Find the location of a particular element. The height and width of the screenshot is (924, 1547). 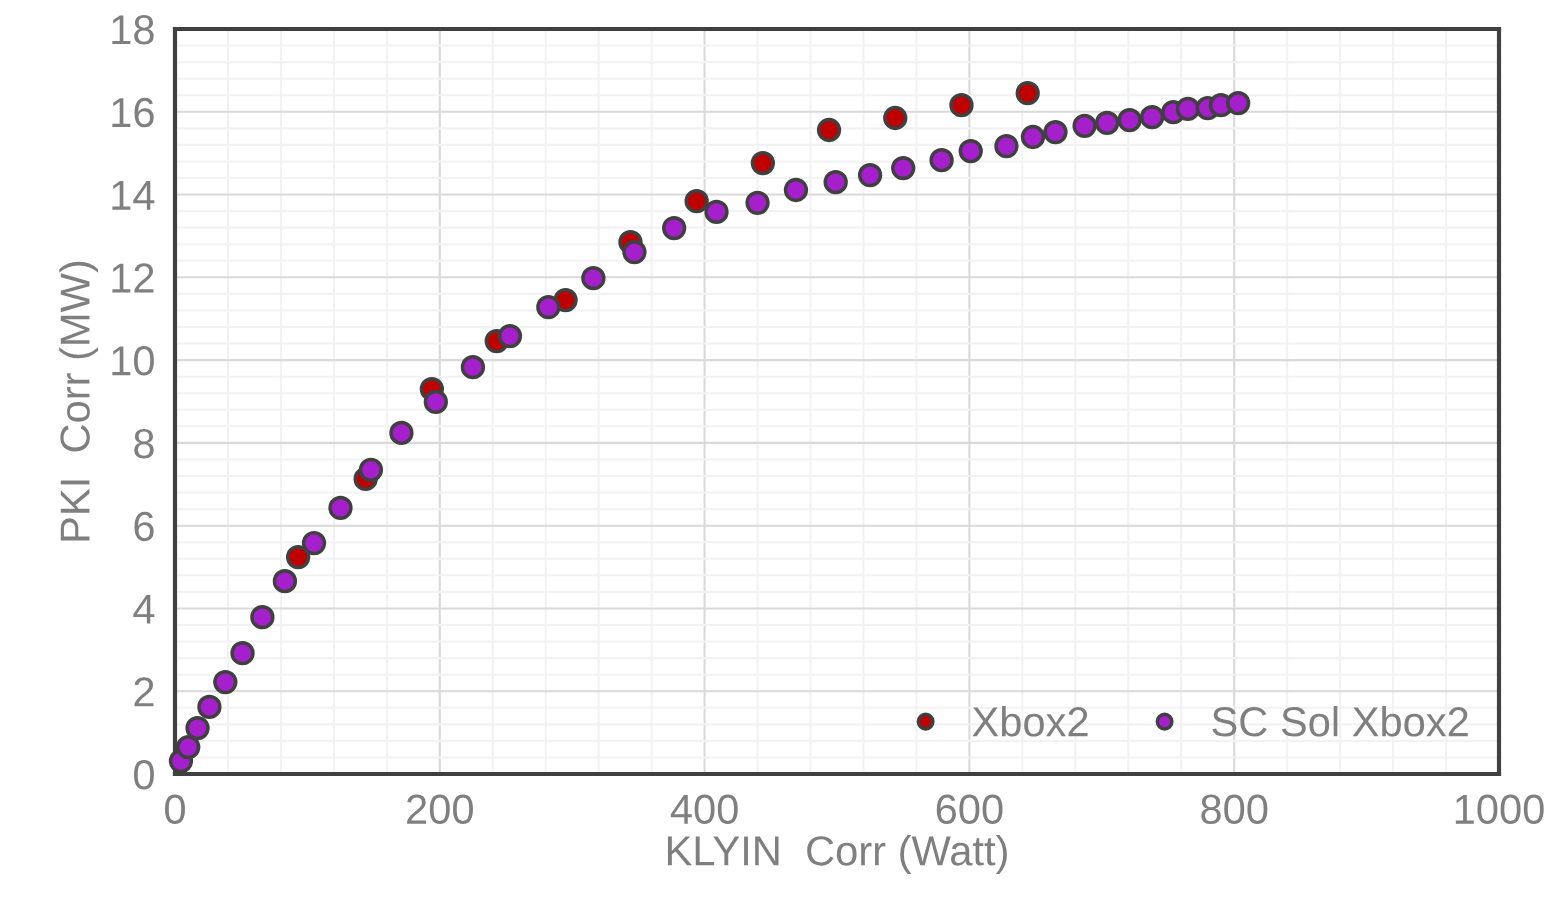

x-tick-label: 400 is located at coordinates (704, 809).